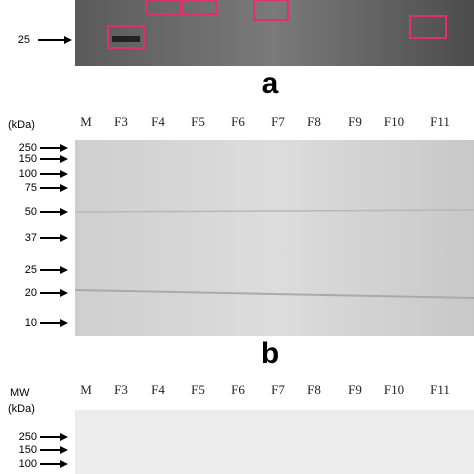  Describe the element at coordinates (277, 24) in the screenshot. I see `highlight-boxes` at that location.